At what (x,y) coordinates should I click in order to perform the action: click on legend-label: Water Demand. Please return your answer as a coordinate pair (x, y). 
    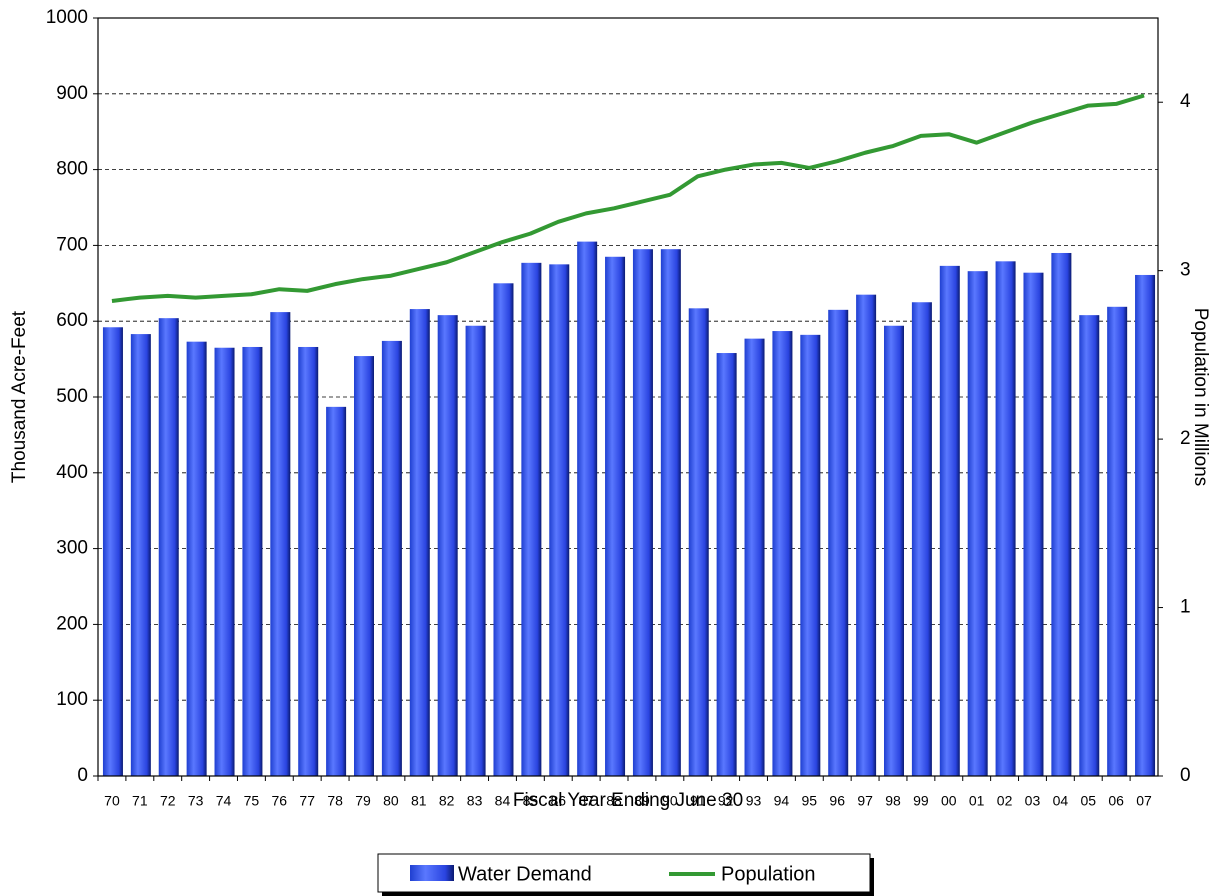
    Looking at the image, I should click on (525, 874).